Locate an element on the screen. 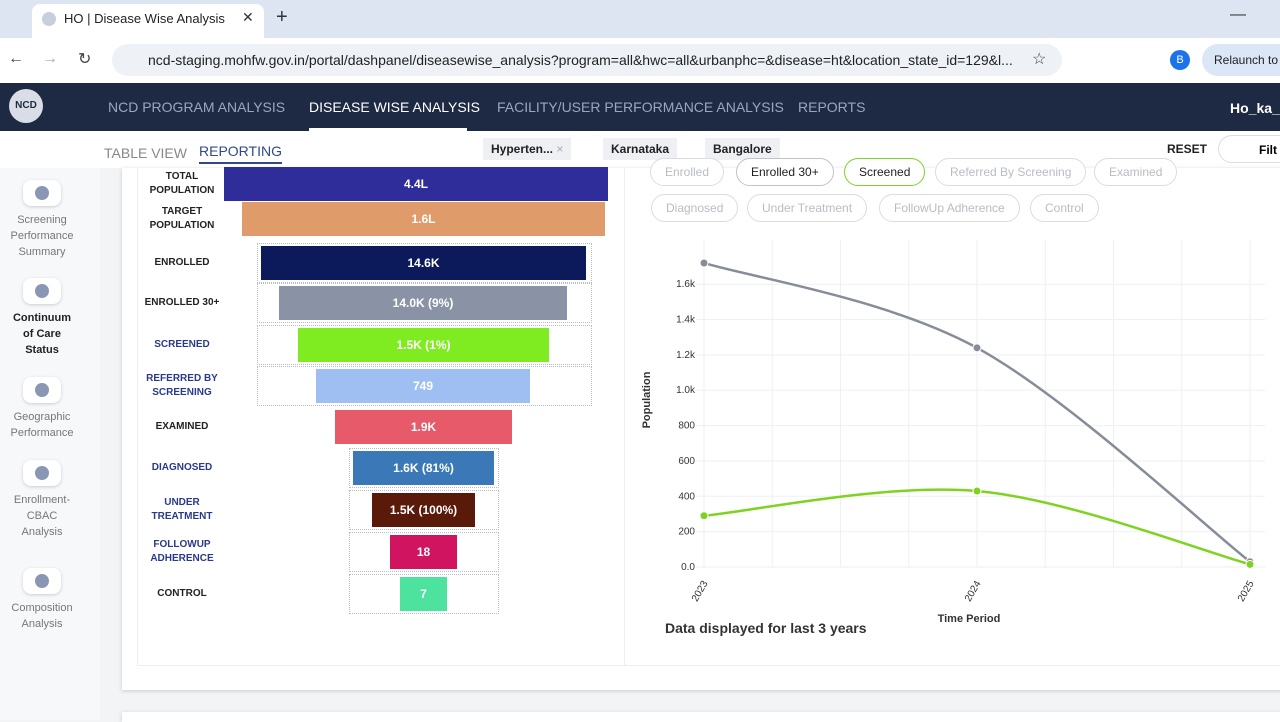 This screenshot has height=722, width=1280. sidebar-item: Composition Analysis is located at coordinates (42, 600).